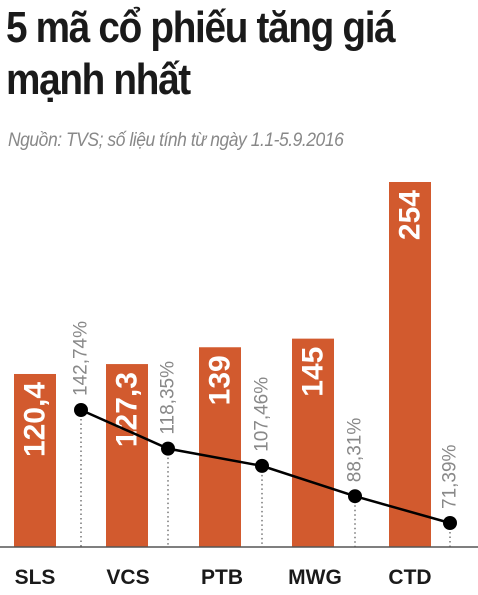 This screenshot has height=595, width=478. What do you see at coordinates (410, 215) in the screenshot?
I see `bar-value-label: 254` at bounding box center [410, 215].